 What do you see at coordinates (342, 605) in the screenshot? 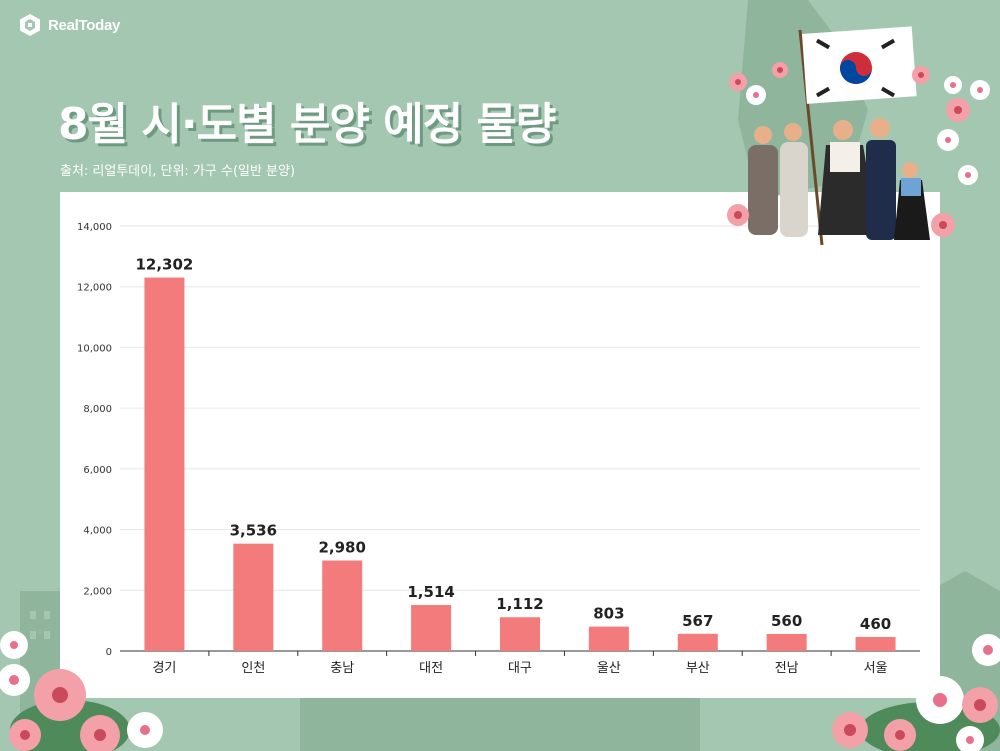
I see `bar-충남` at bounding box center [342, 605].